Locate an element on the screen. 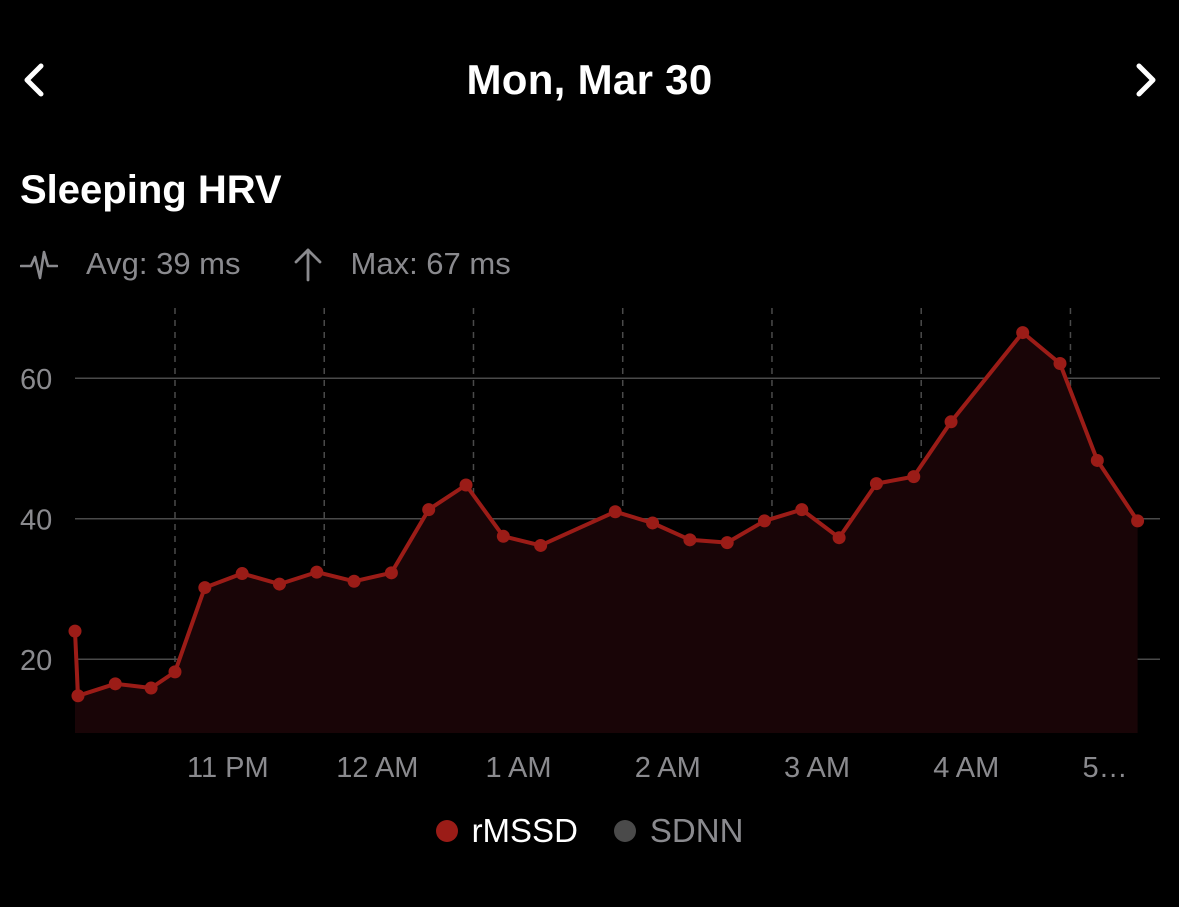  chevron-left-icon is located at coordinates (34, 80).